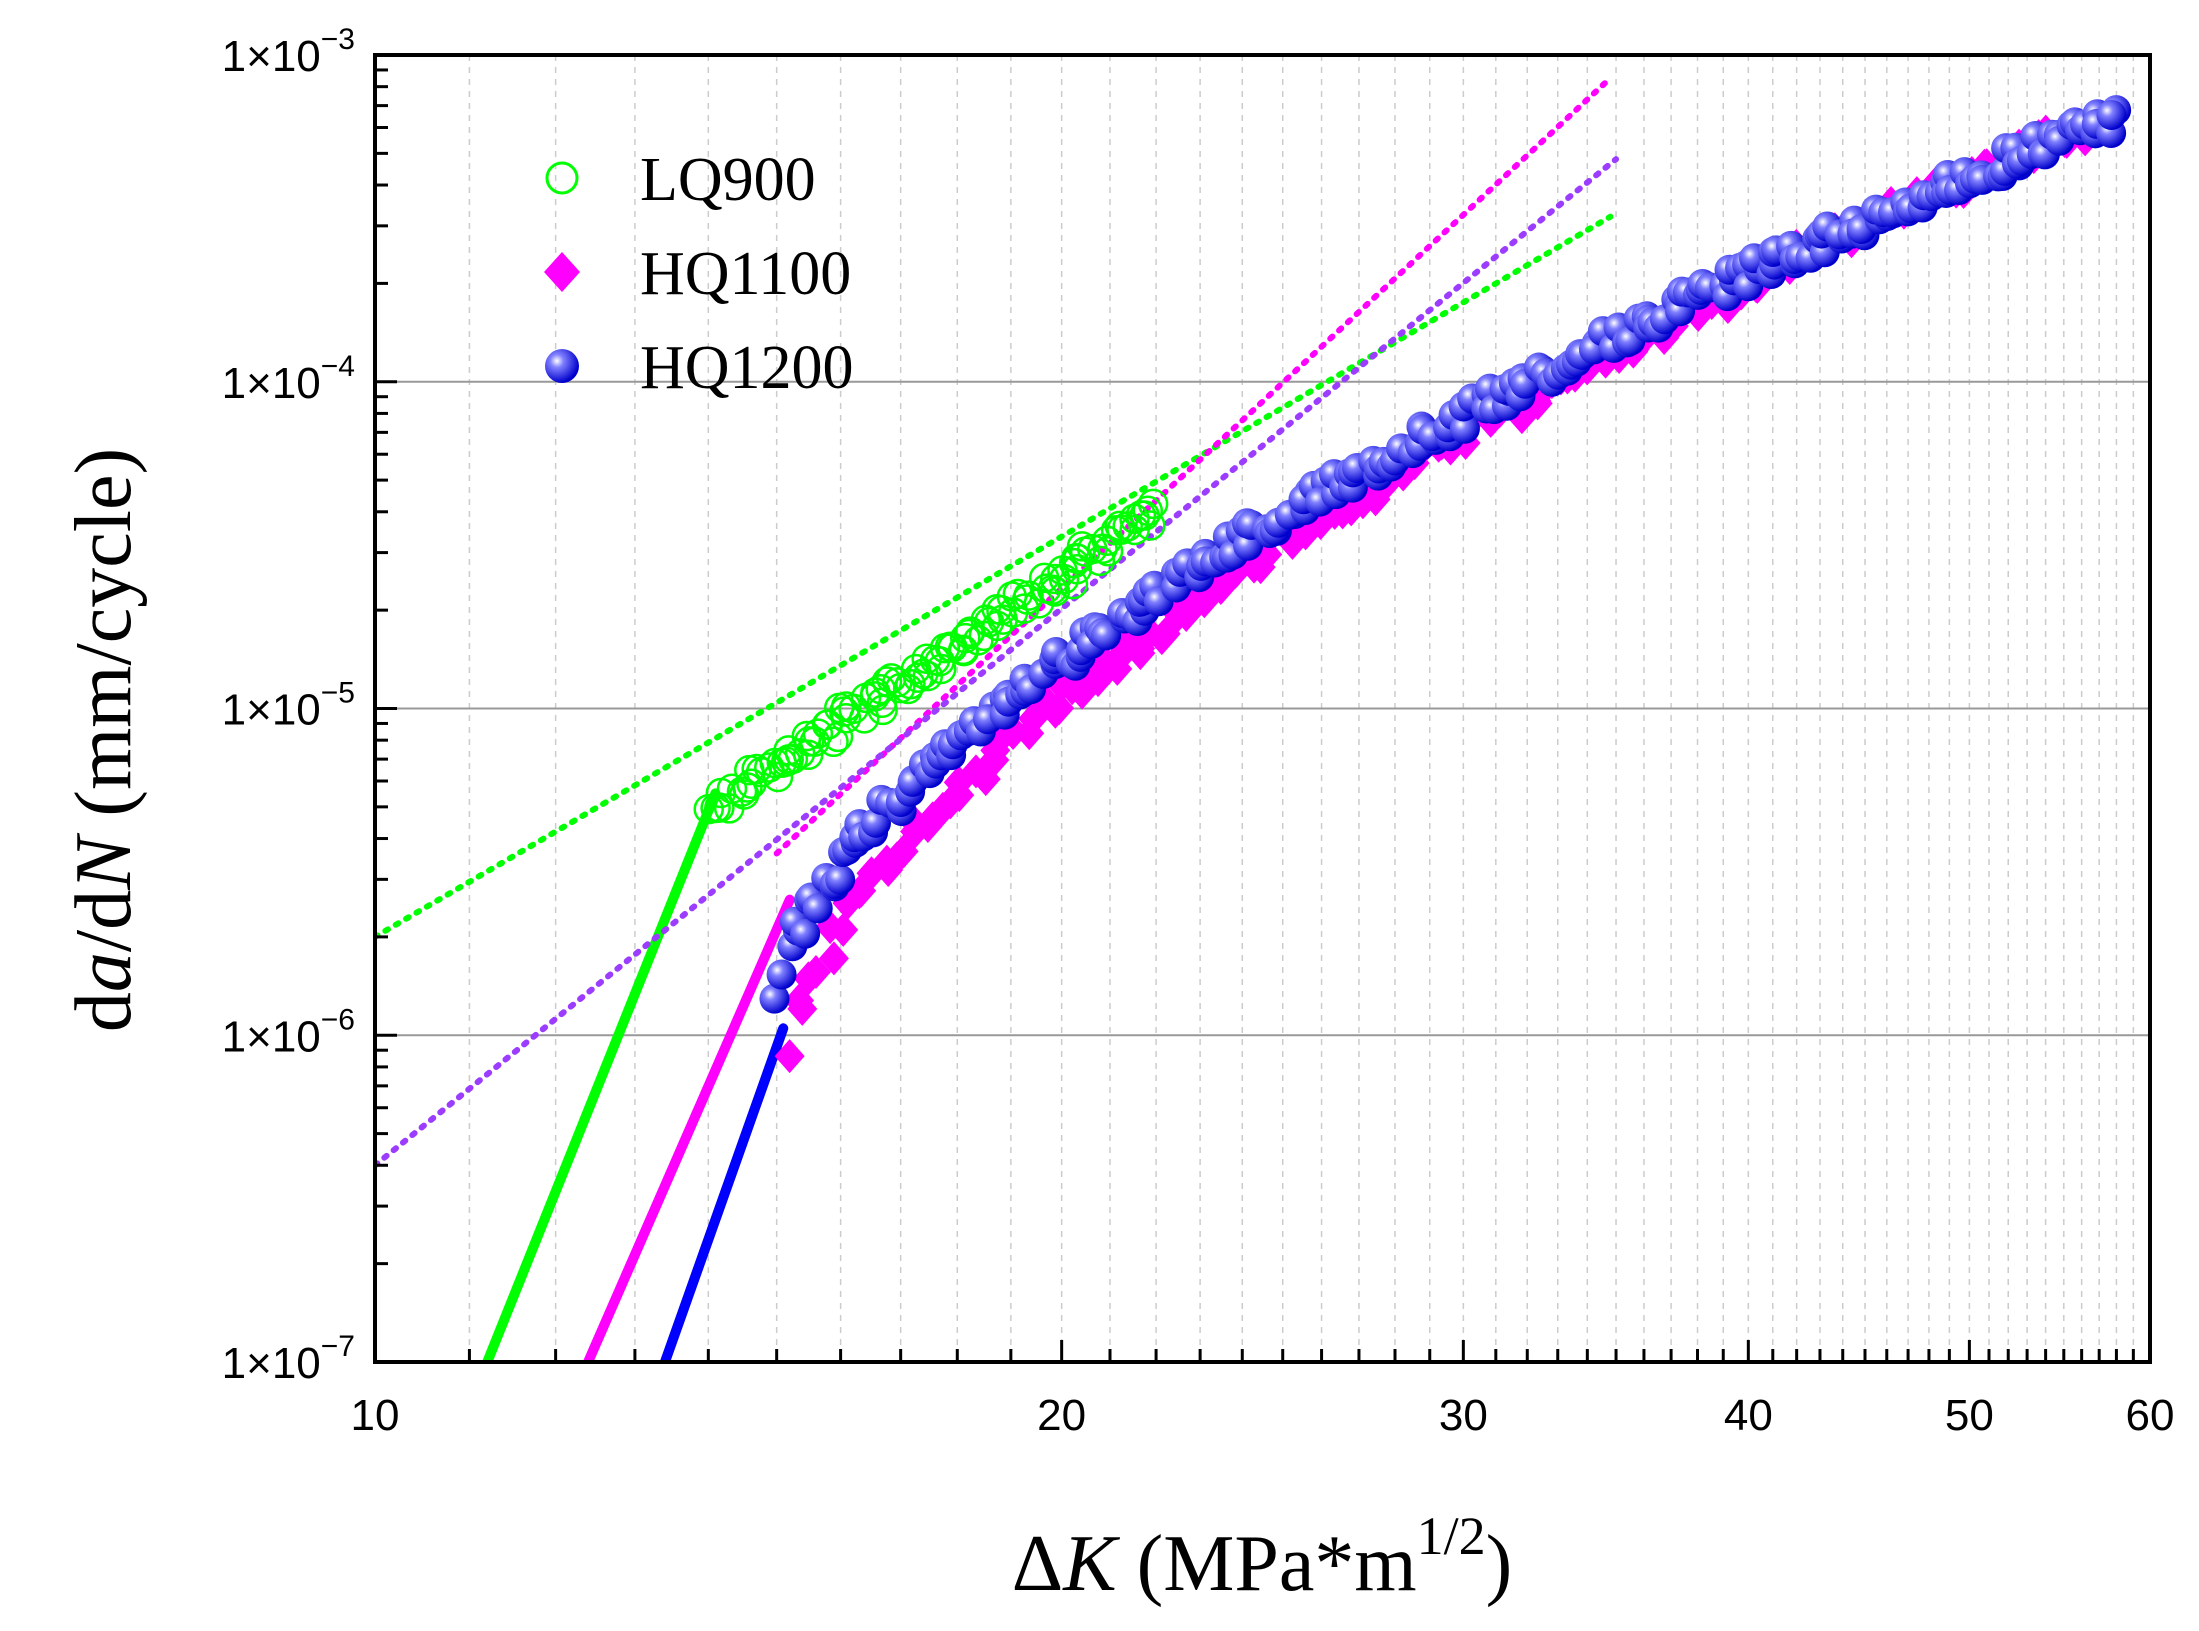 This screenshot has width=2199, height=1631. What do you see at coordinates (728, 180) in the screenshot?
I see `legend-lq900-label: LQ900` at bounding box center [728, 180].